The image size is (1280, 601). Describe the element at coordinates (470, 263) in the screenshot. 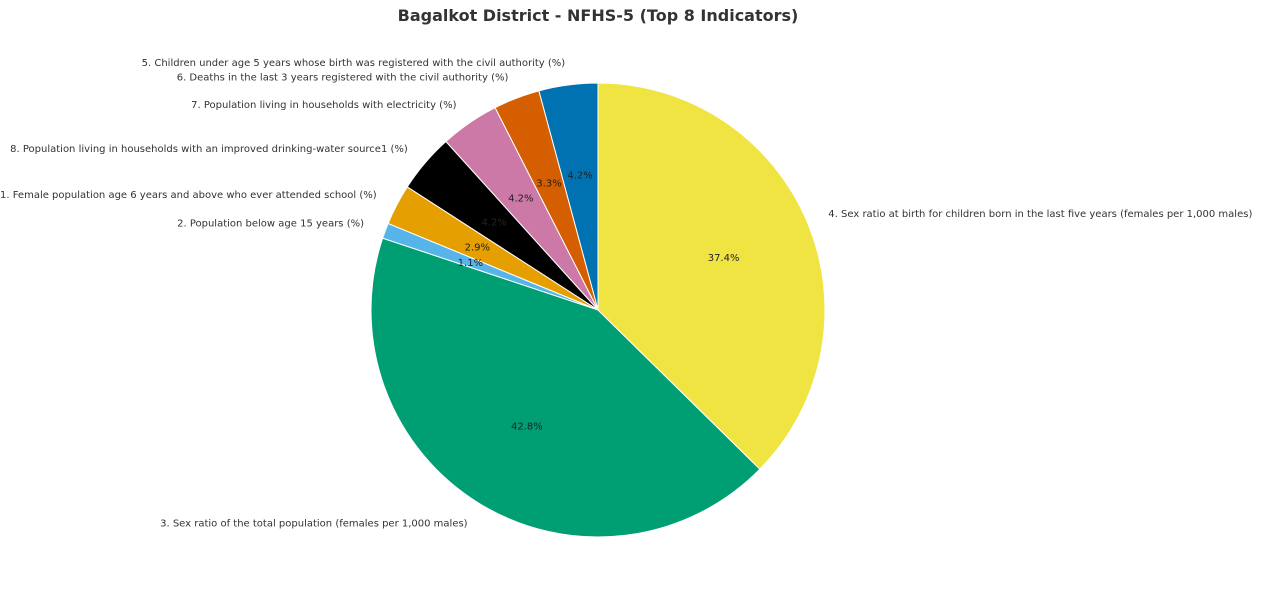

I see `pct-label-6: 1.1%` at that location.